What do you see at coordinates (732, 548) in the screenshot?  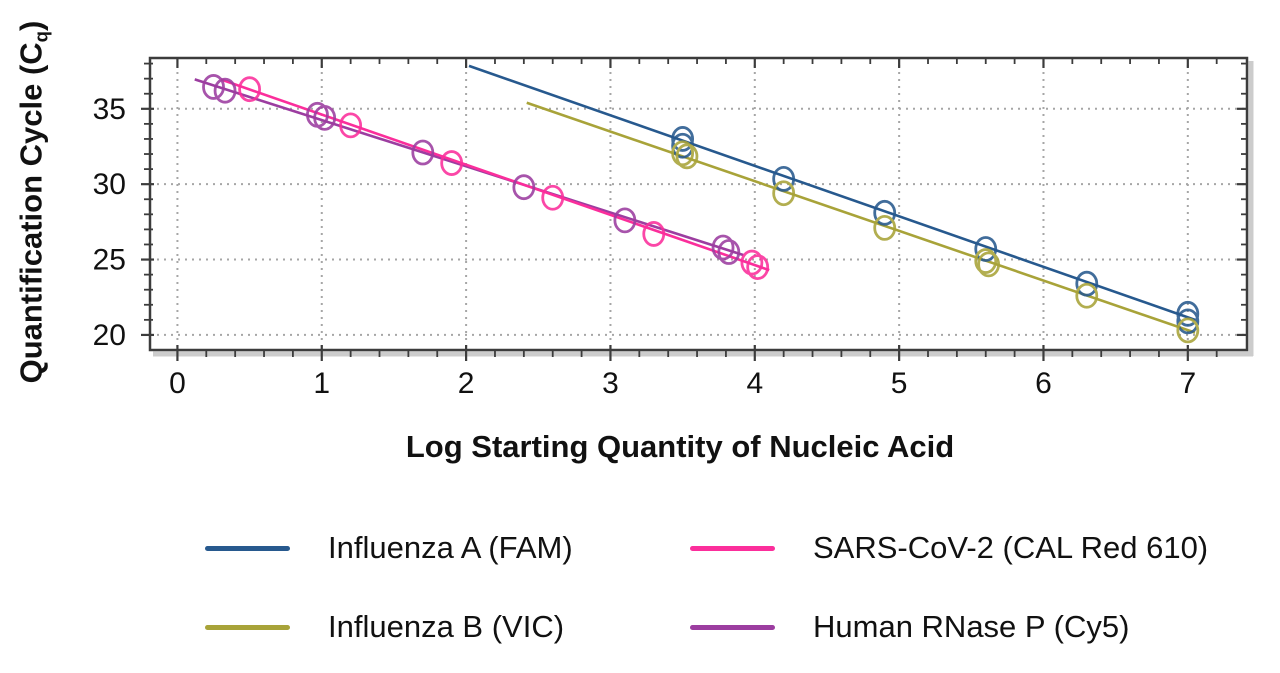 I see `legend-line-sars-cov-2-icon` at bounding box center [732, 548].